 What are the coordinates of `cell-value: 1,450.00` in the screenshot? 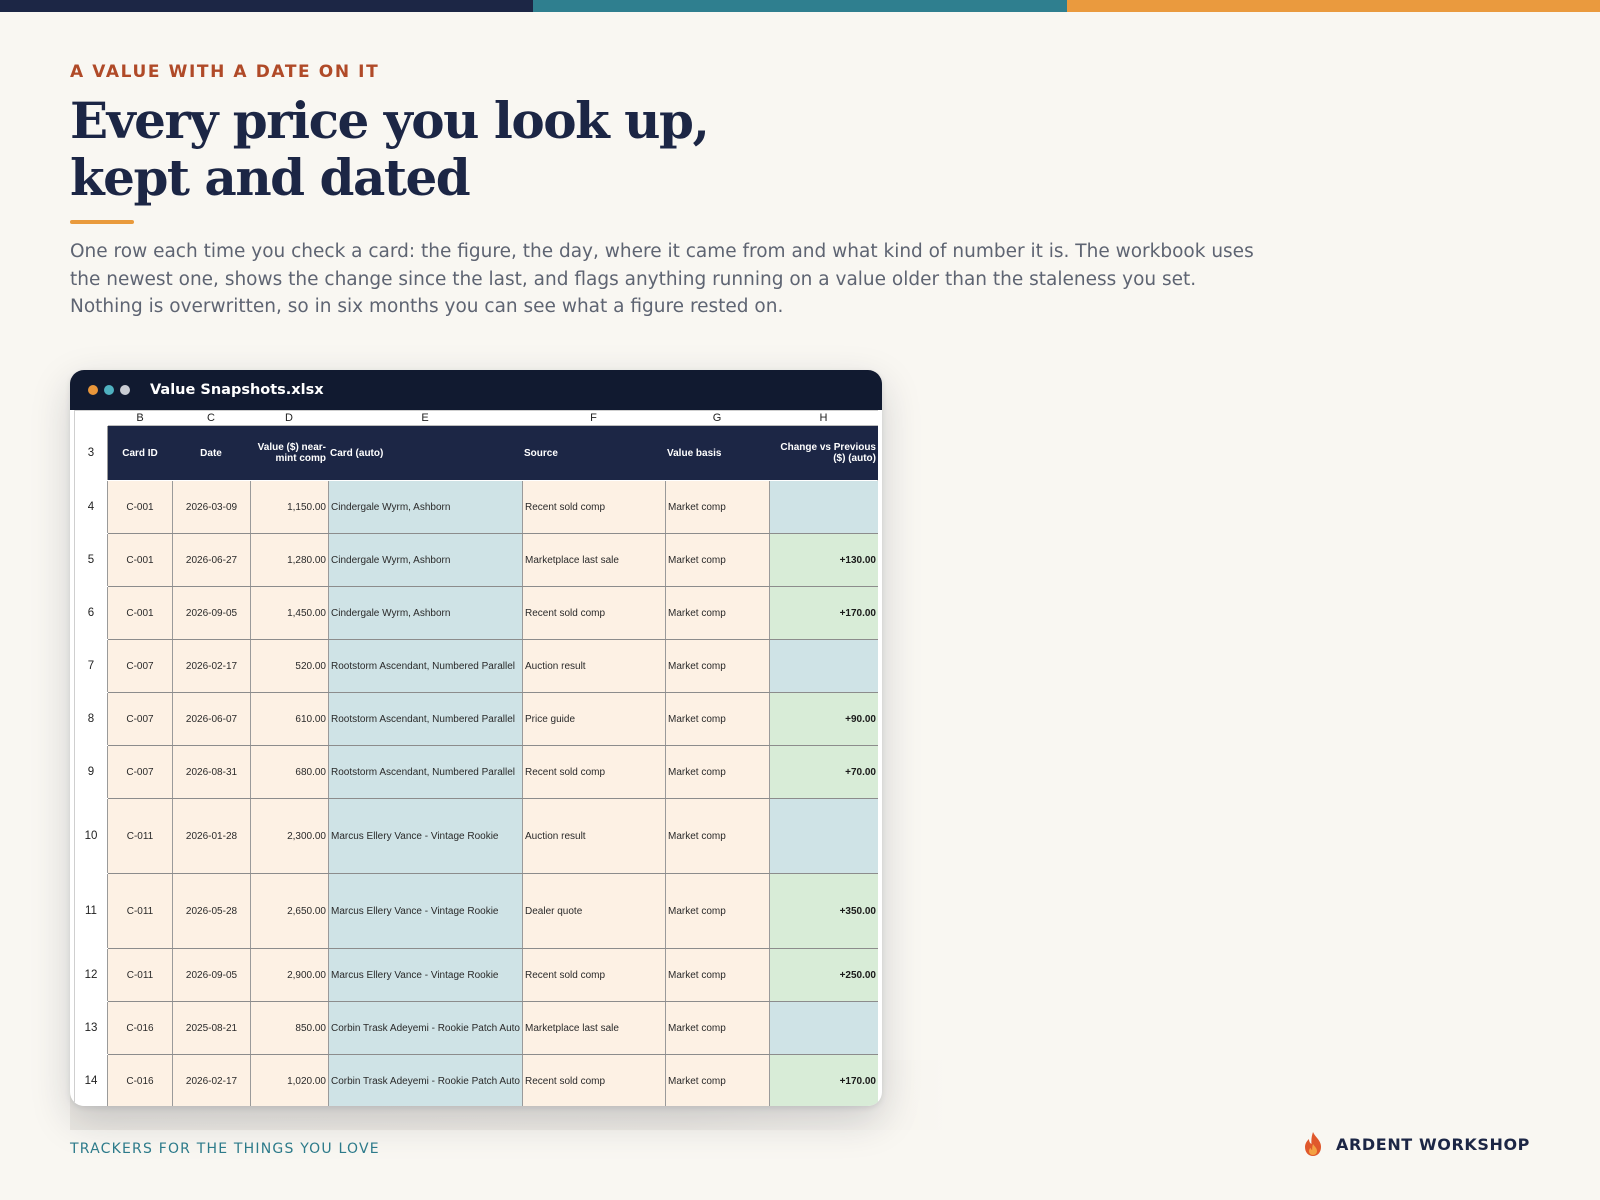 It's located at (289, 613).